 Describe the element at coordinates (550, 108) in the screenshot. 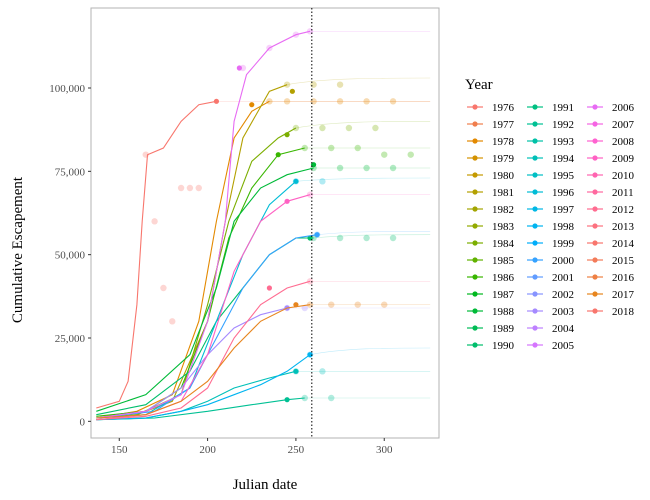

I see `legend-item: 1991` at that location.